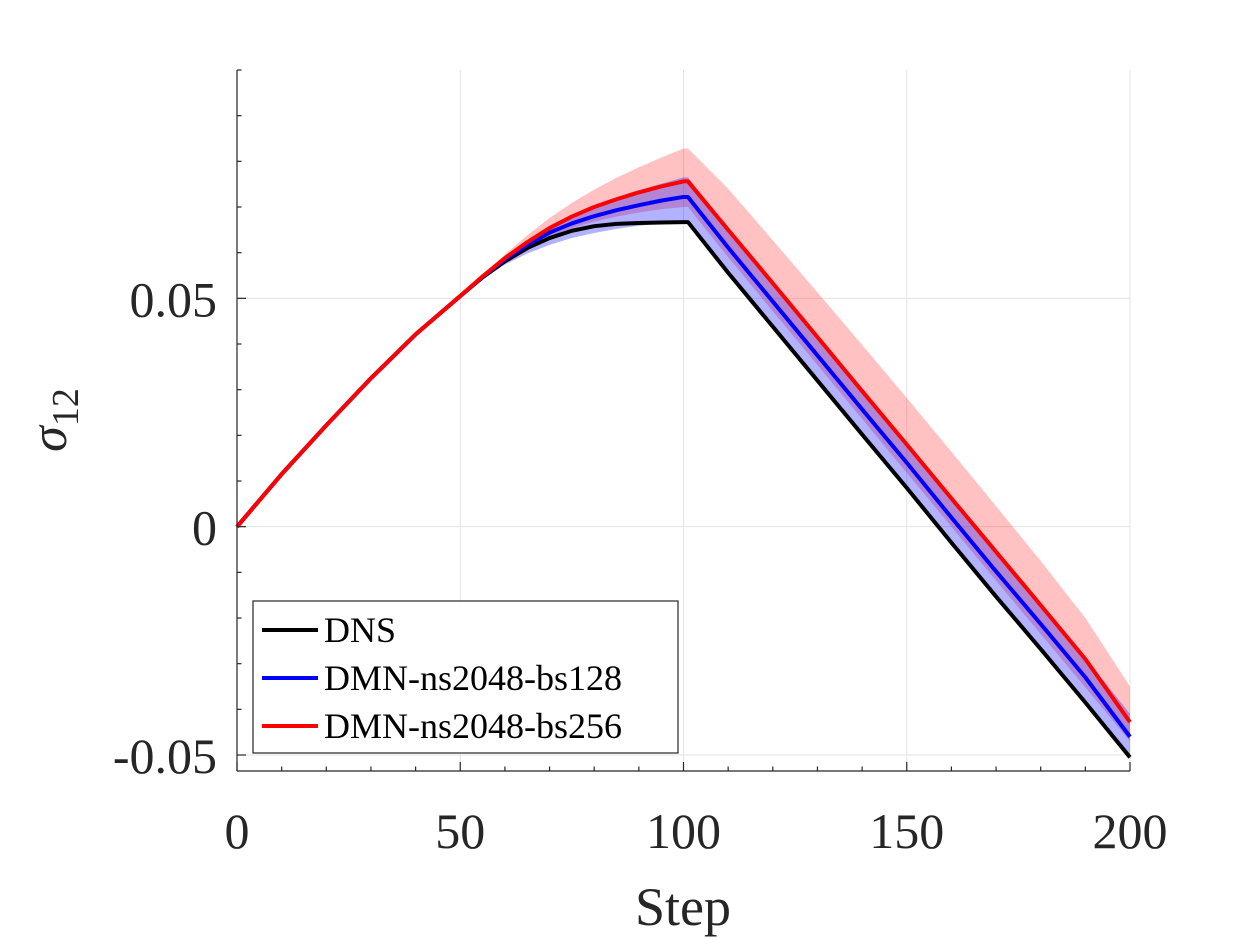  I want to click on x-tick-label-2: 100, so click(683, 831).